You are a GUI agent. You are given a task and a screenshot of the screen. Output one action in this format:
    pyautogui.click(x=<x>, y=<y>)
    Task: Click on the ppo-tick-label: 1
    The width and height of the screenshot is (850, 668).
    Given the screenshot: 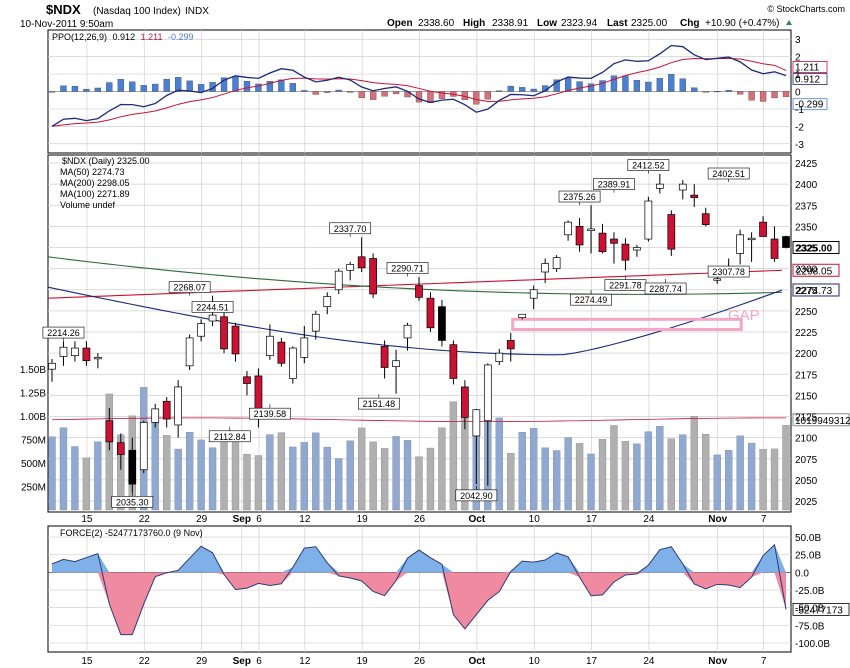 What is the action you would take?
    pyautogui.click(x=798, y=75)
    